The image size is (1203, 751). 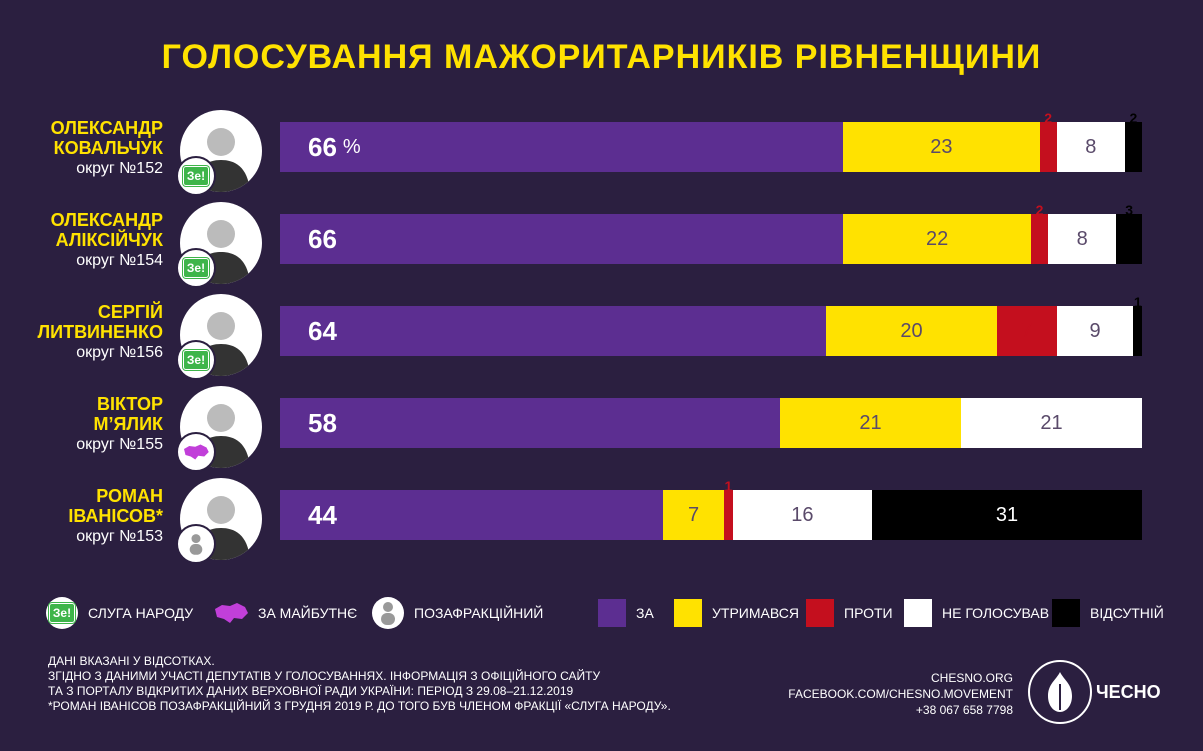 I want to click on phone-number: +38 067 658 7798, so click(x=964, y=710).